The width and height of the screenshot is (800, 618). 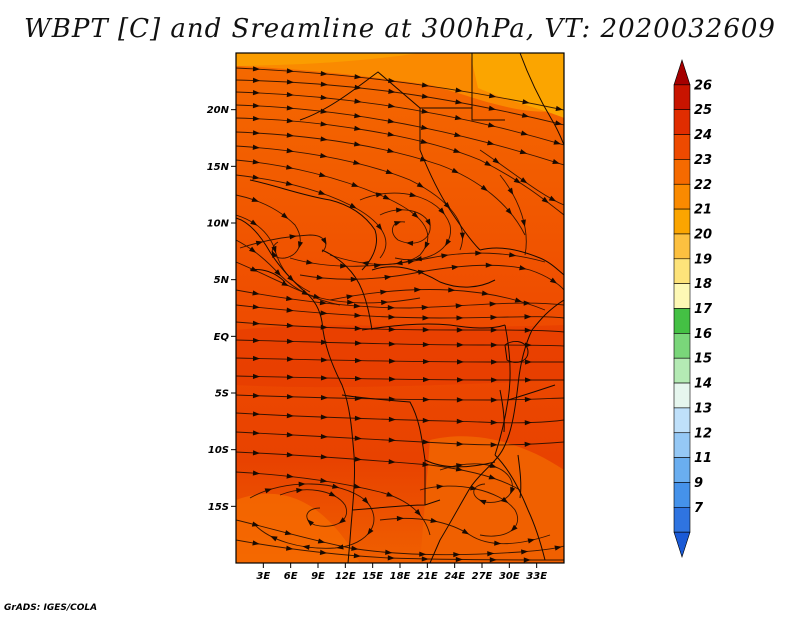 I want to click on border-drc-north, so click(x=433, y=327).